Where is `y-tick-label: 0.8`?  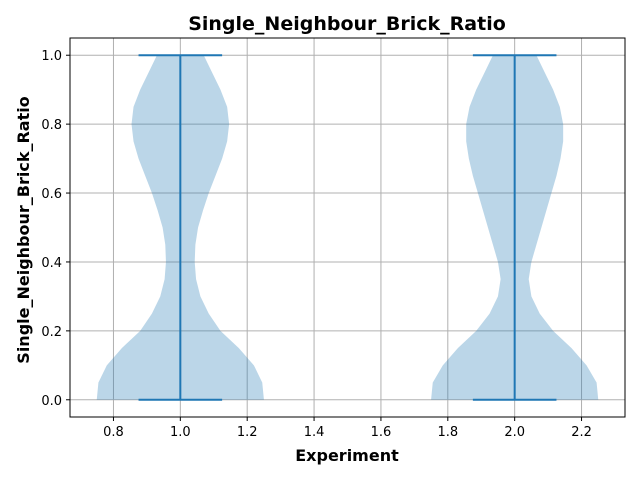 y-tick-label: 0.8 is located at coordinates (51, 125).